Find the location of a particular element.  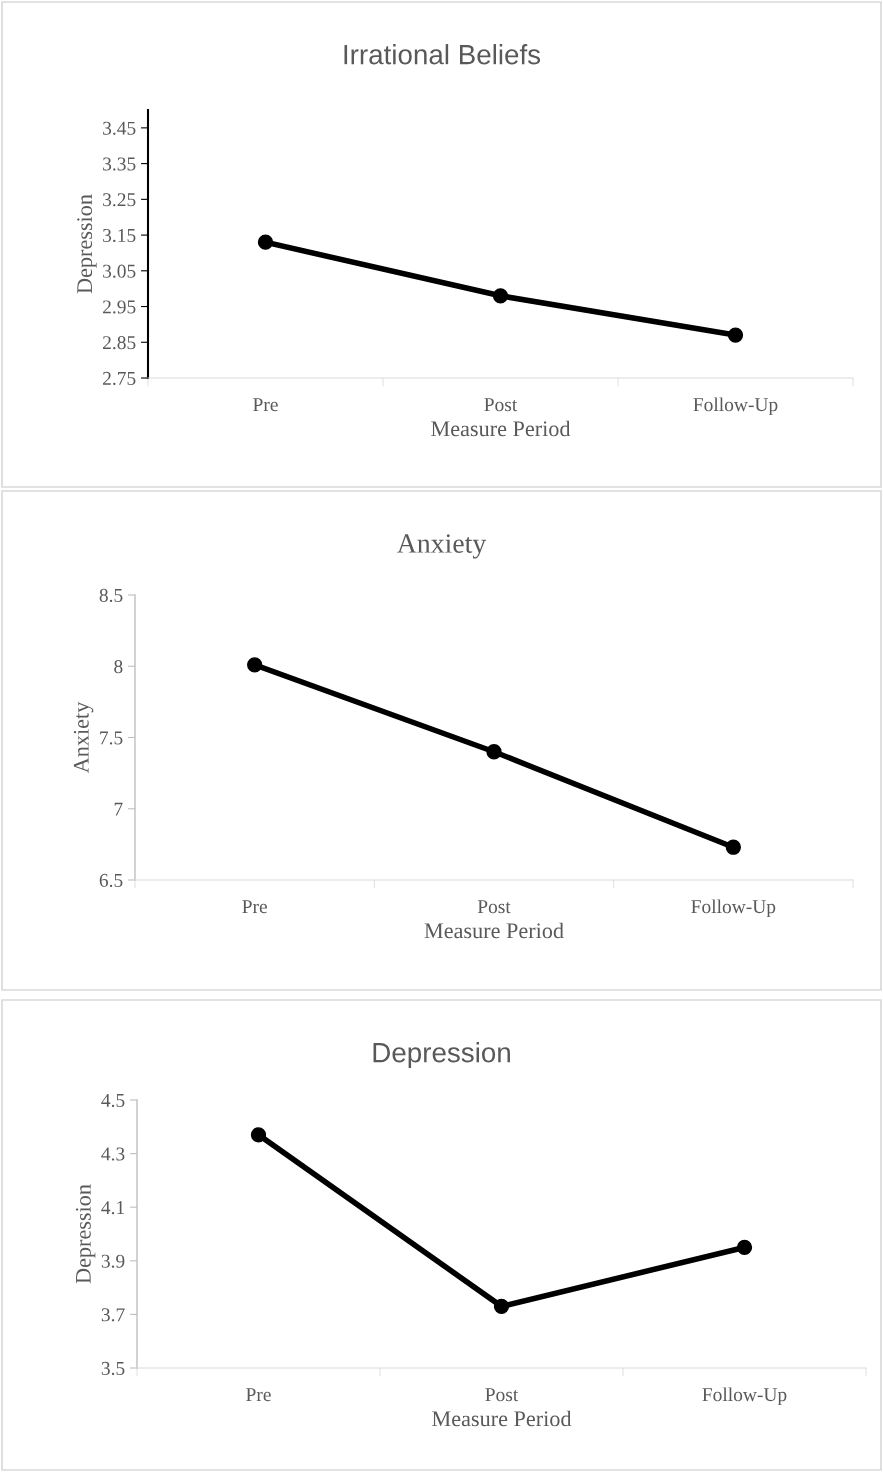

y-tick-label: 3.25 is located at coordinates (119, 200).